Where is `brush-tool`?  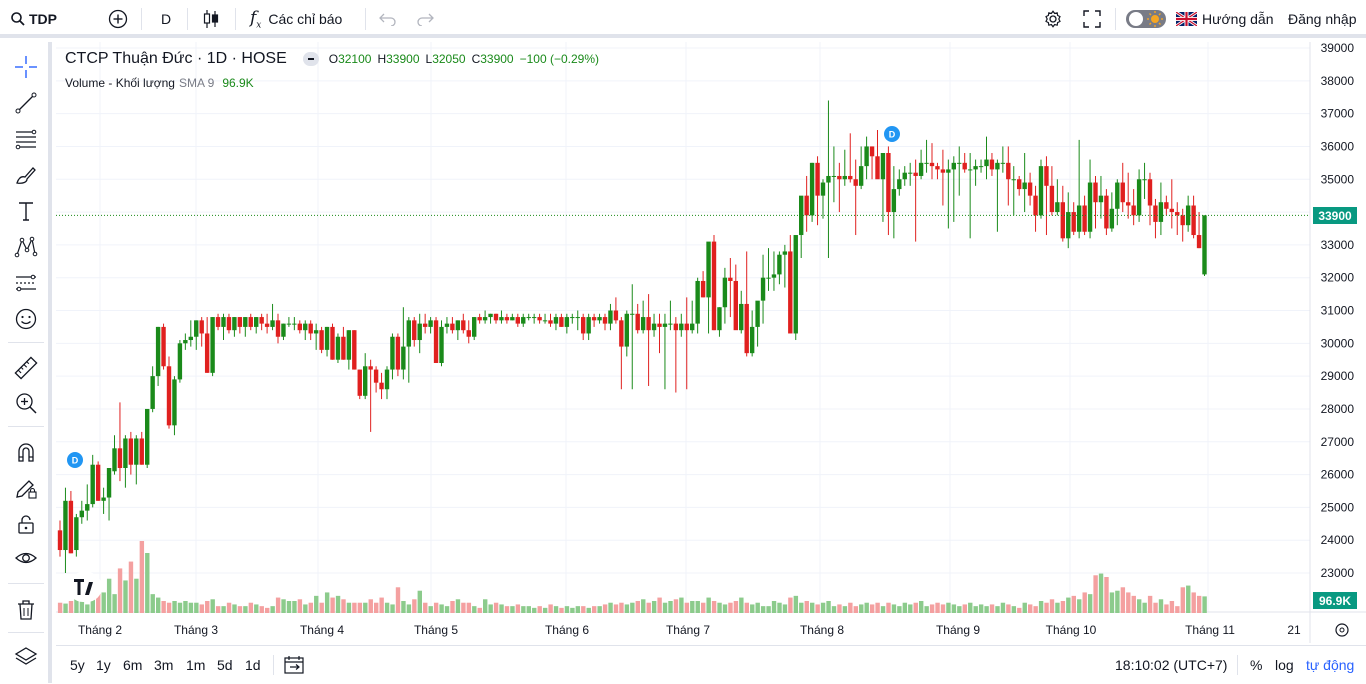 brush-tool is located at coordinates (26, 175).